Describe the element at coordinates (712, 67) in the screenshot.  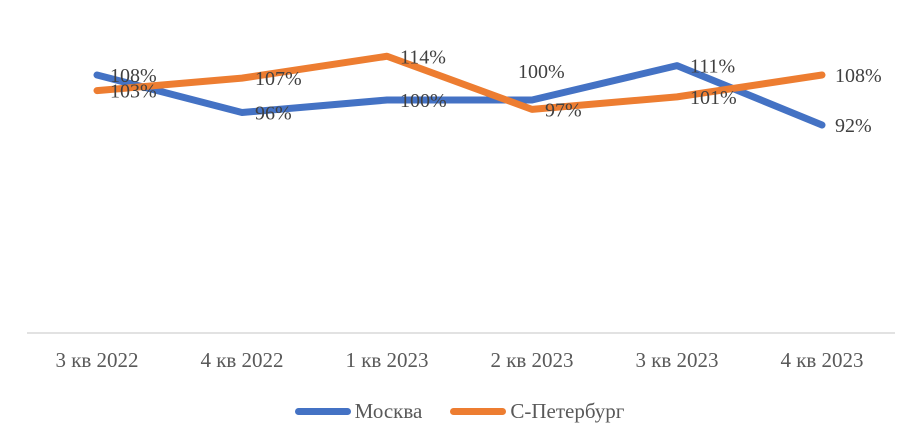
I see `data-point-label: 111%` at that location.